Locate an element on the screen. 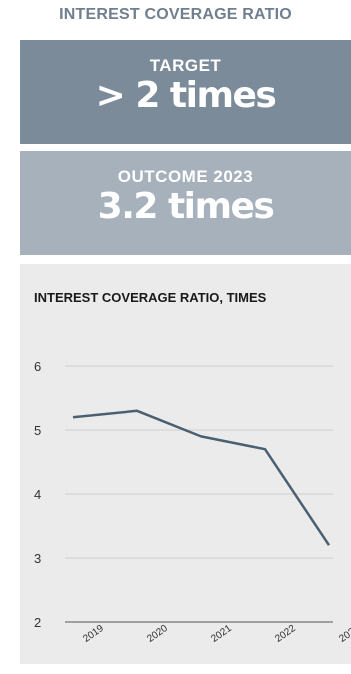 The image size is (351, 674). target-box: TARGET > 2 times is located at coordinates (185, 92).